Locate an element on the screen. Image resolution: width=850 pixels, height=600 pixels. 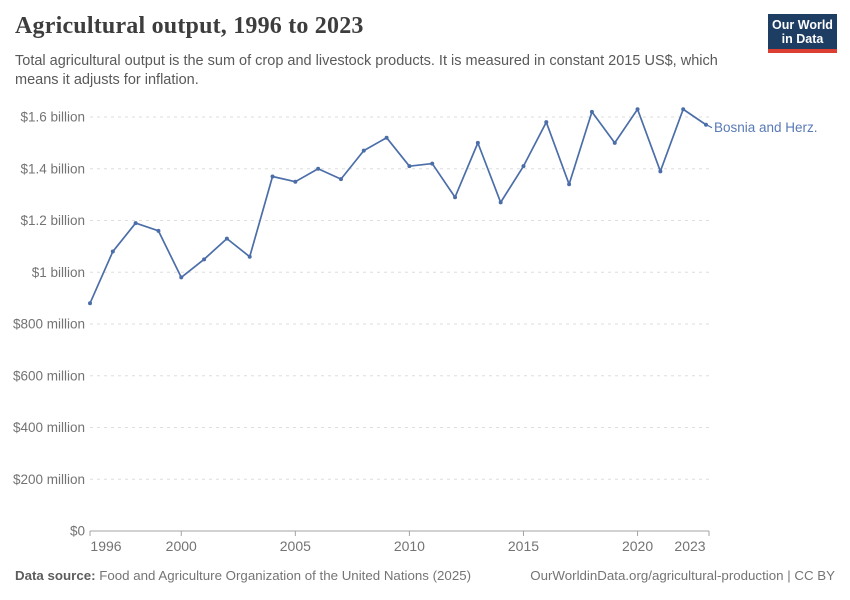
x-axis-tick-label: 2005 is located at coordinates (295, 546).